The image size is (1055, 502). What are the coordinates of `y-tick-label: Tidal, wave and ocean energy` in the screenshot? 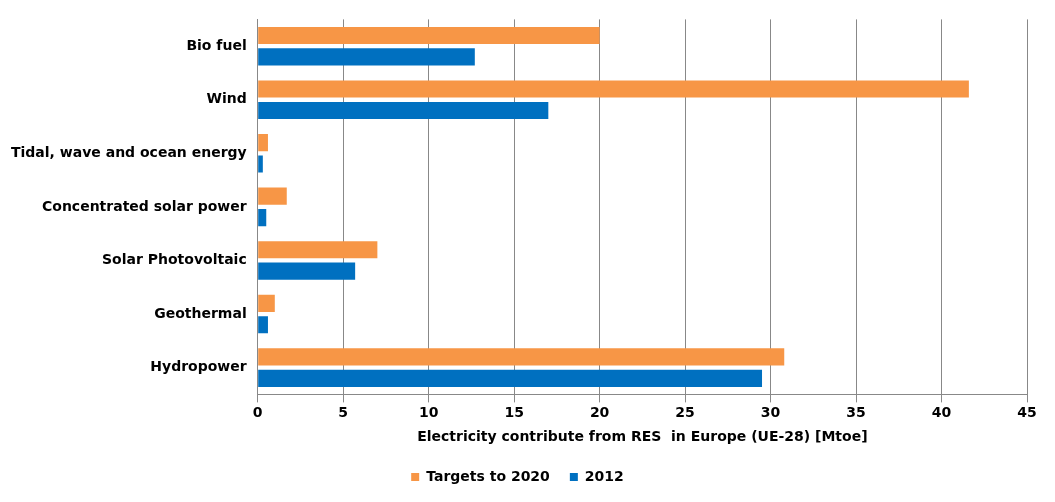 It's located at (129, 151).